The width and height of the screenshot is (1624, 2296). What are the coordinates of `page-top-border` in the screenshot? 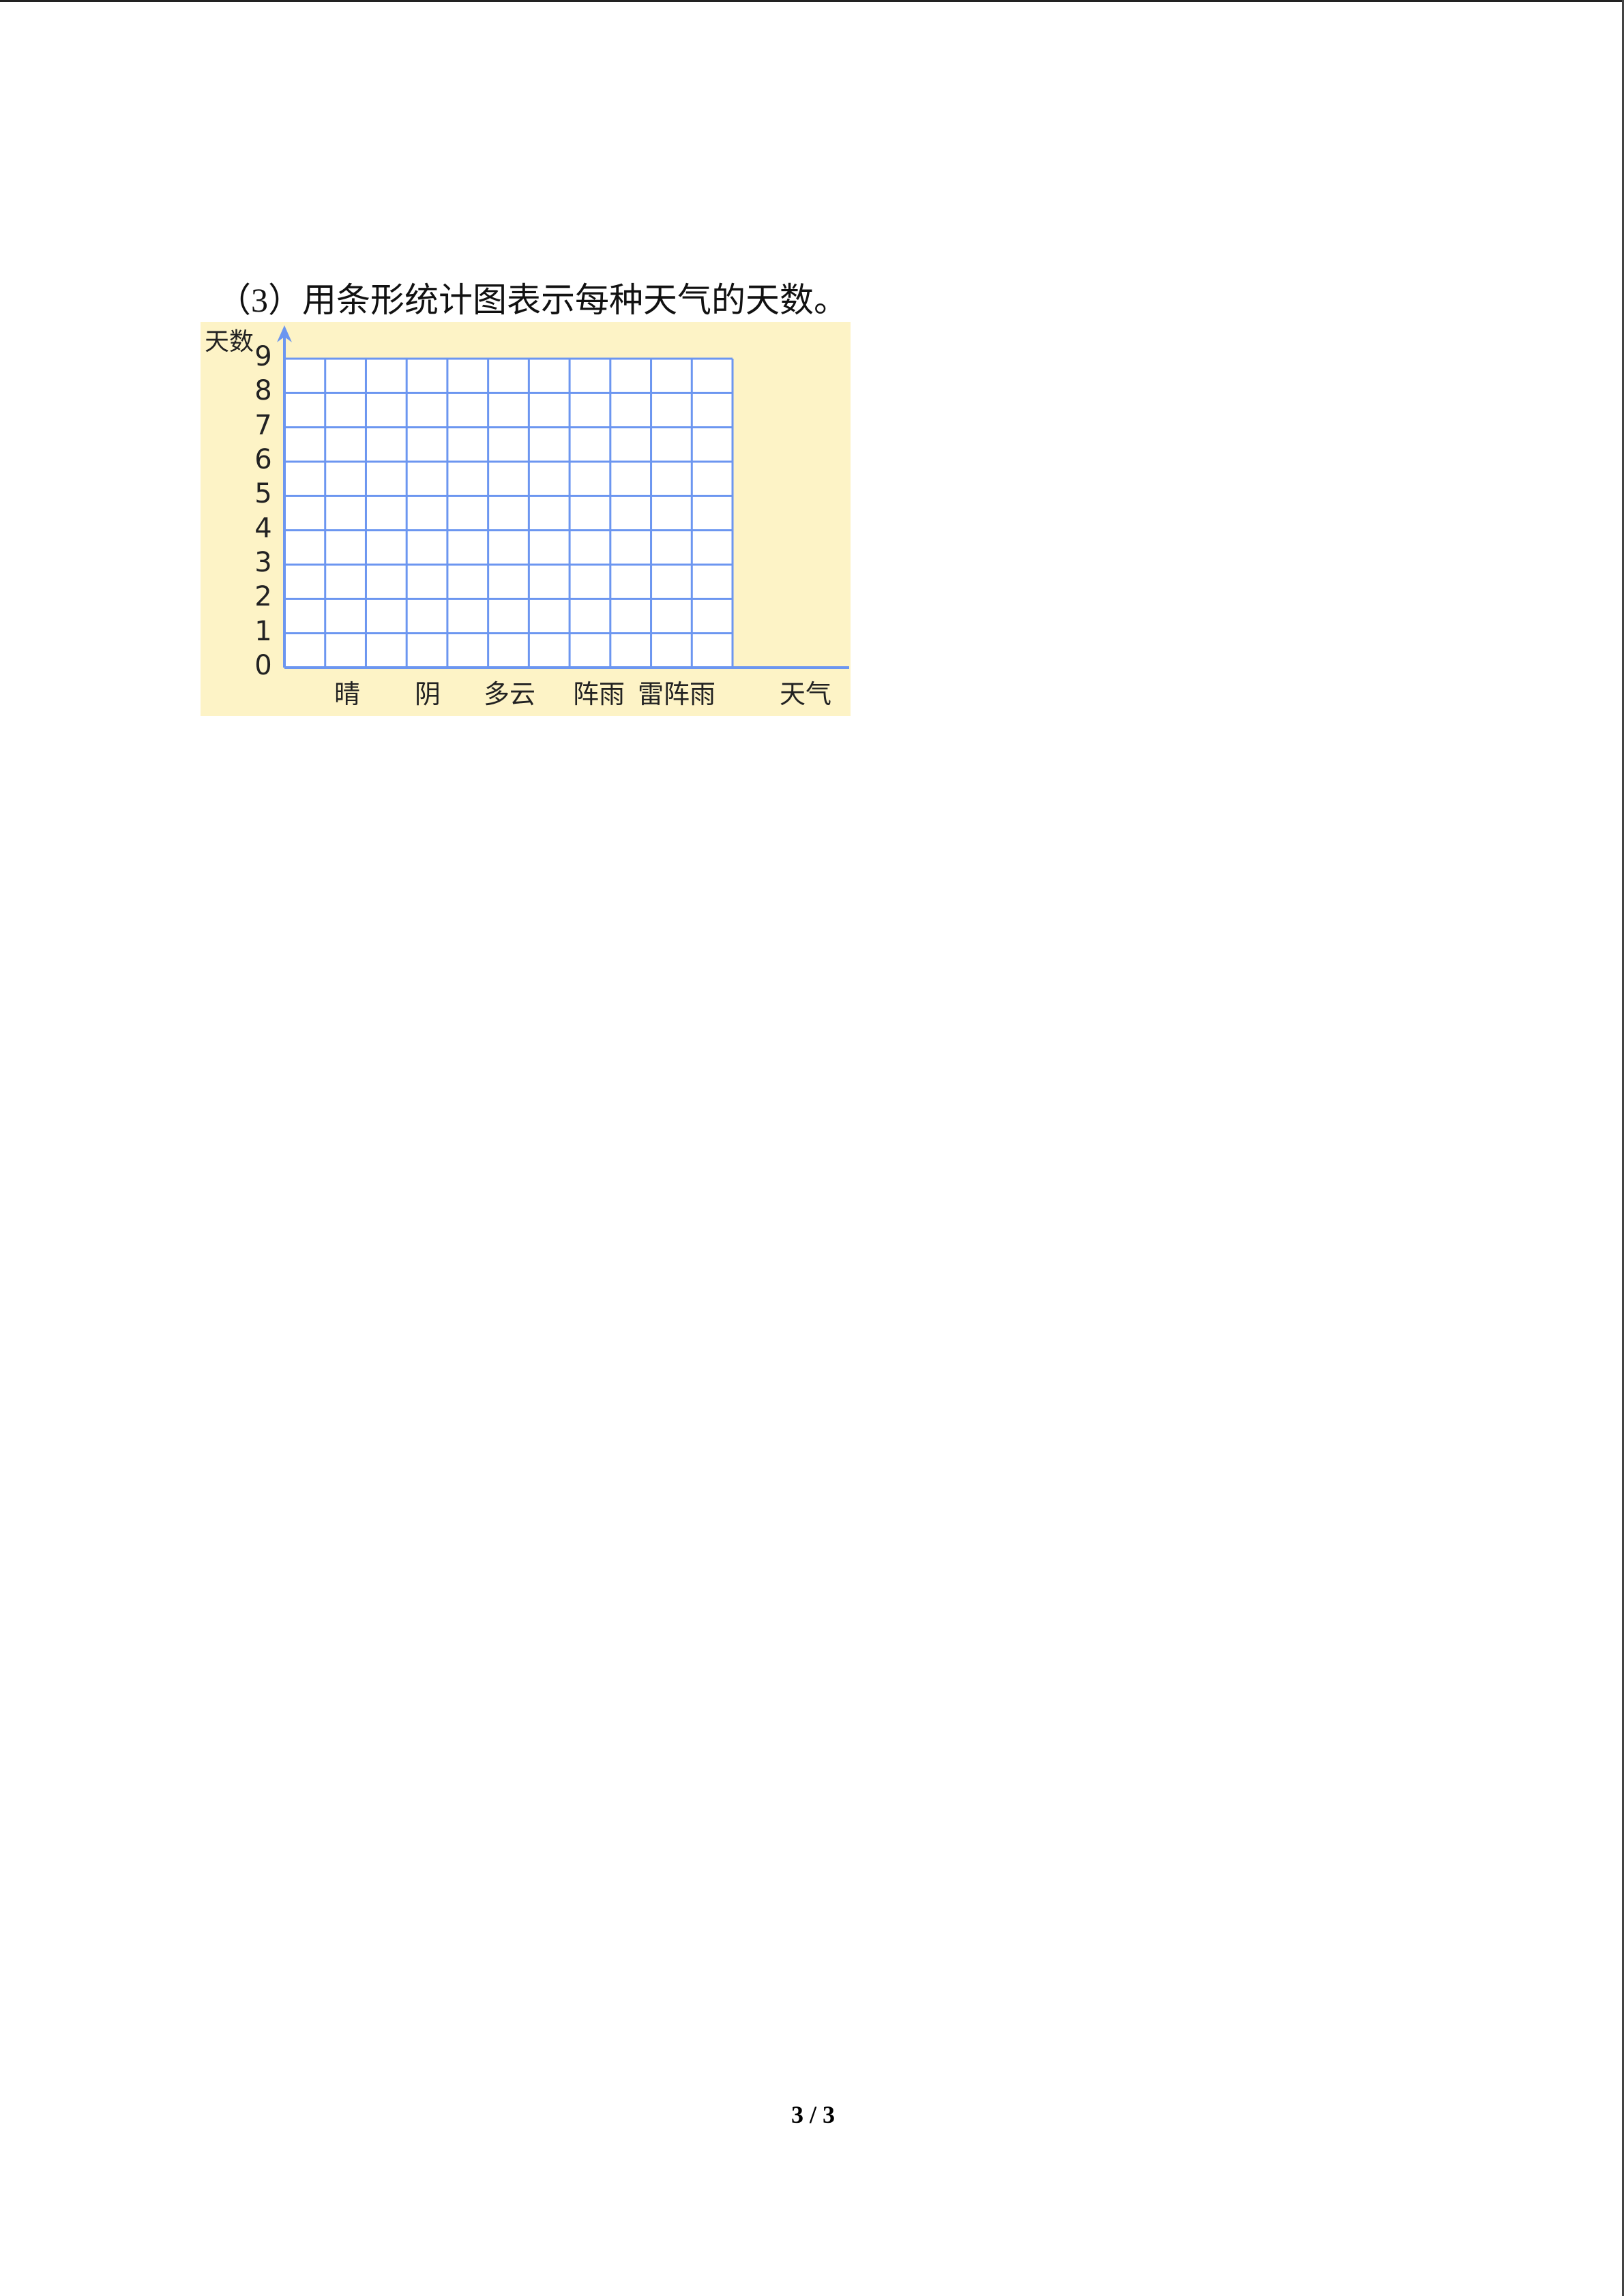 It's located at (812, 1).